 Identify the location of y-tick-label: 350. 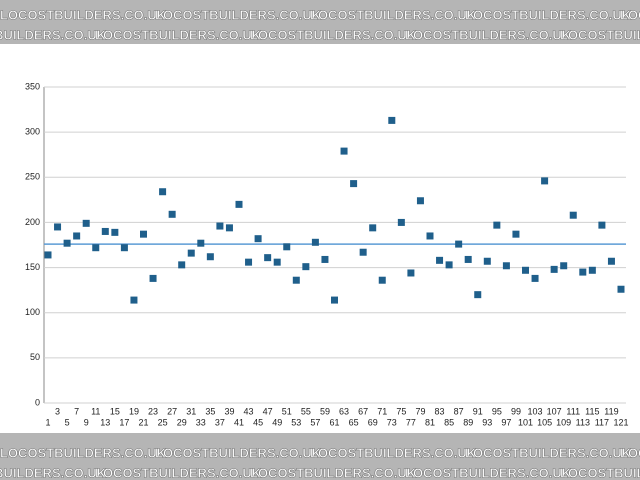
(32, 86).